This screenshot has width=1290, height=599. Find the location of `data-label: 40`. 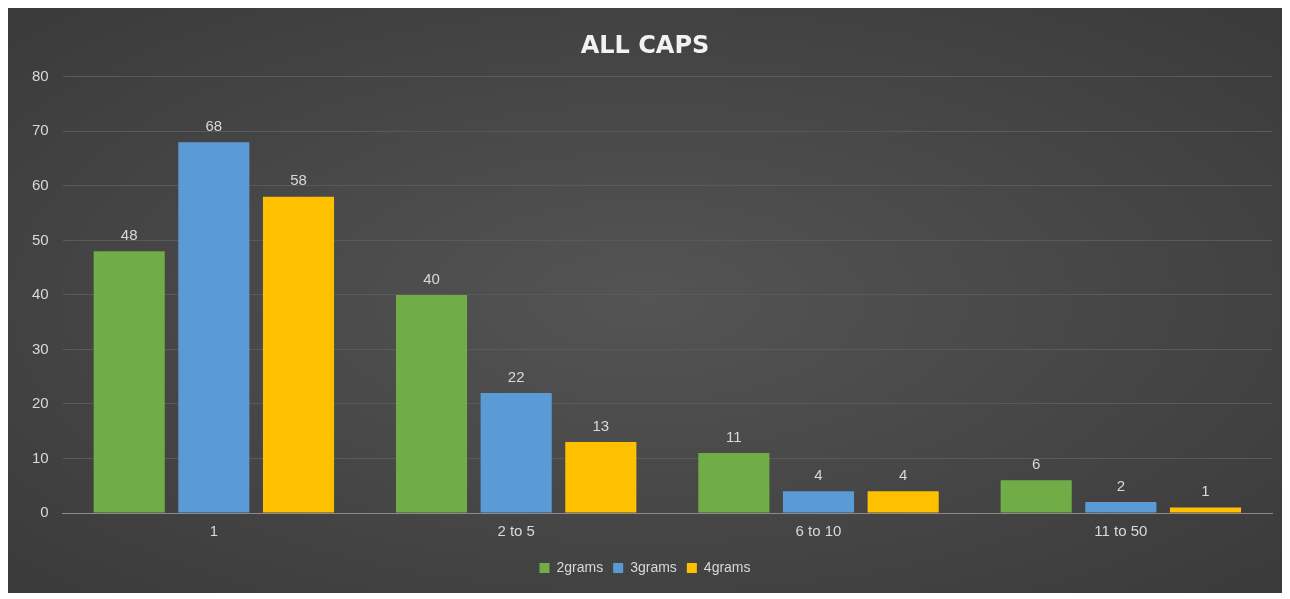

data-label: 40 is located at coordinates (431, 278).